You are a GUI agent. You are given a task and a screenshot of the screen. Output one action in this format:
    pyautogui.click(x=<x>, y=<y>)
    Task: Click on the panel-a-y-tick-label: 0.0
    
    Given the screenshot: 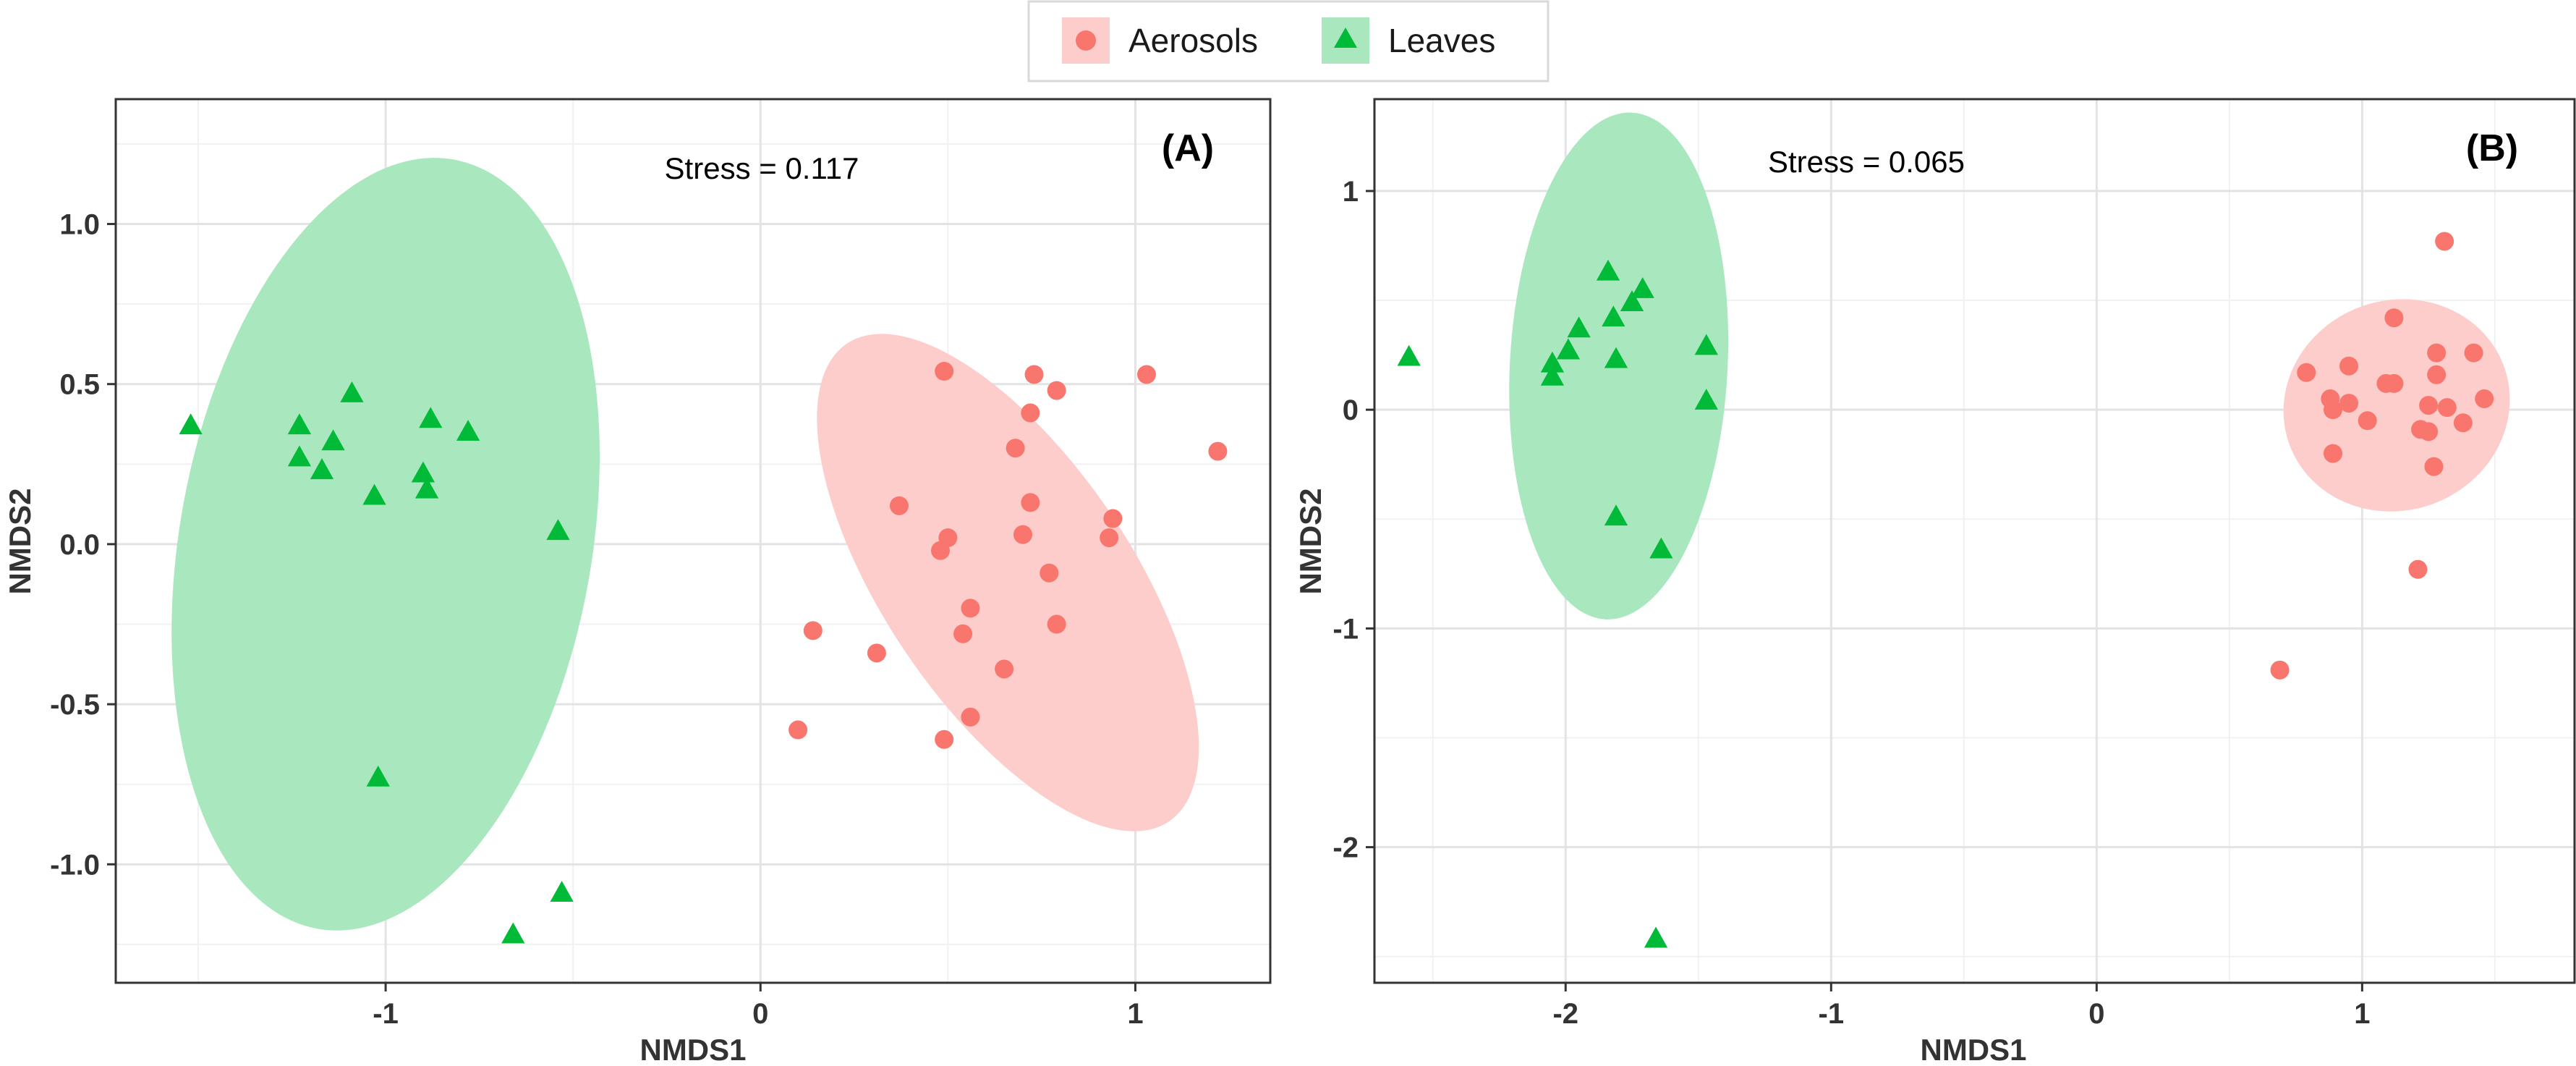 What is the action you would take?
    pyautogui.click(x=79, y=545)
    